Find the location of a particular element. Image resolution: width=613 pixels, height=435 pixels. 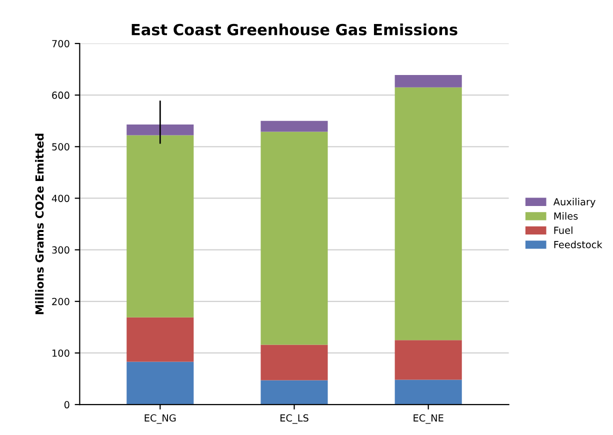

y-tick-label: 0 is located at coordinates (67, 404).